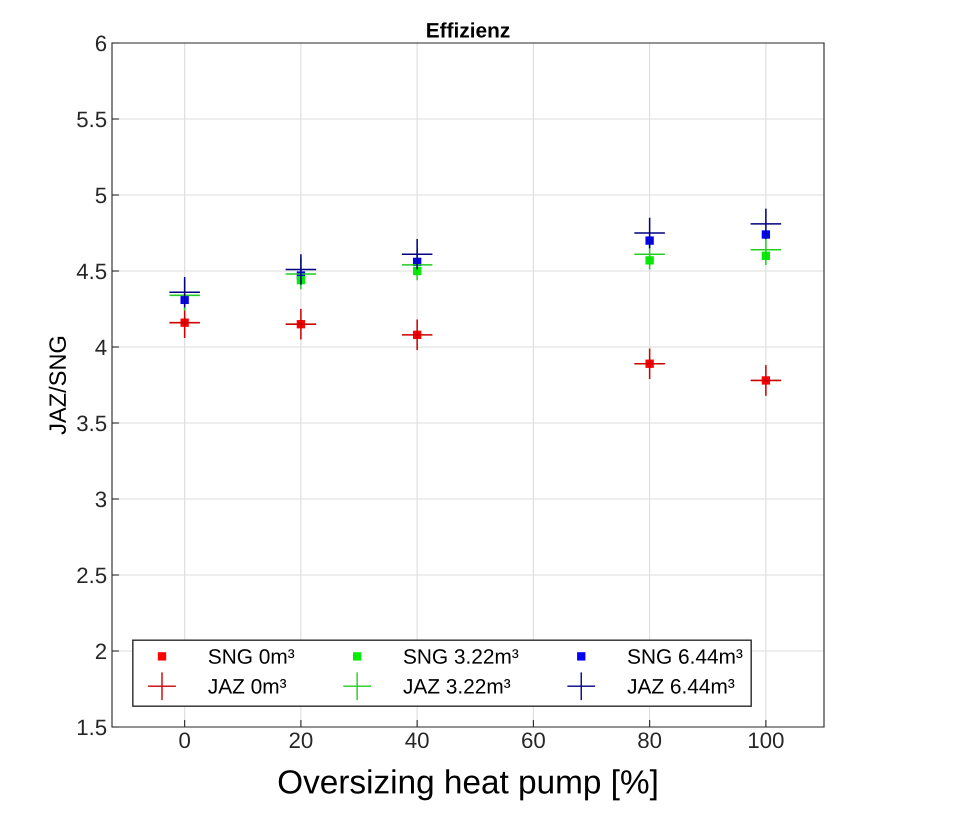 The width and height of the screenshot is (971, 829). What do you see at coordinates (101, 196) in the screenshot?
I see `y-tick-label: 5` at bounding box center [101, 196].